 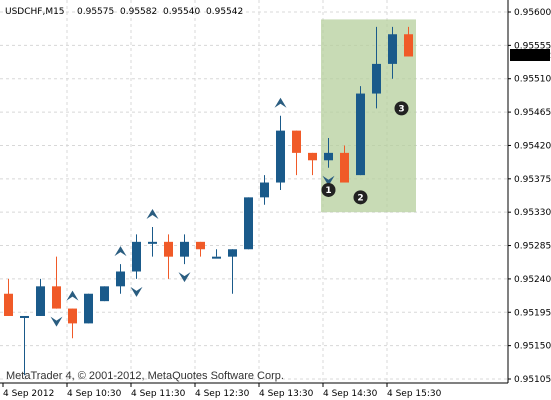 I want to click on x-tick-label: 4 Sep 10:30, so click(x=94, y=394).